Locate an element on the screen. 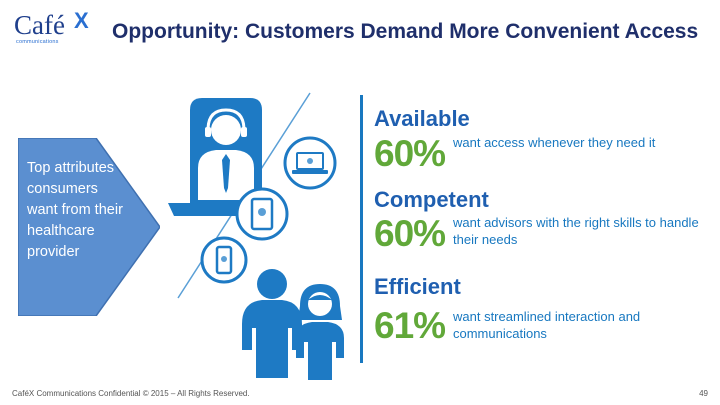  item-available-description: want access whenever they need it is located at coordinates (554, 142).